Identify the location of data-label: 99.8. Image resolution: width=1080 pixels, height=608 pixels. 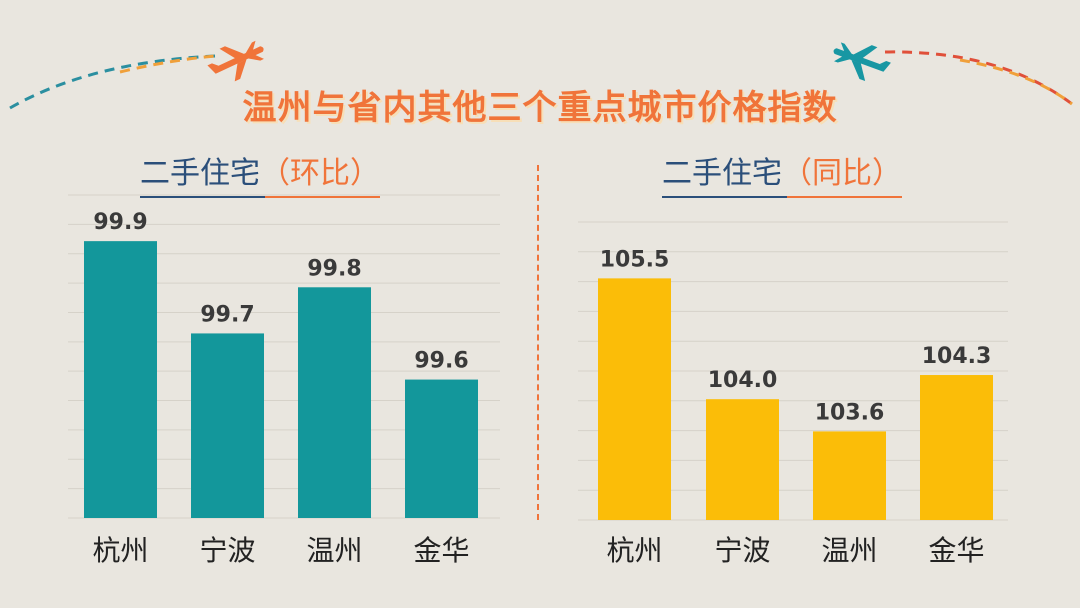
(334, 268).